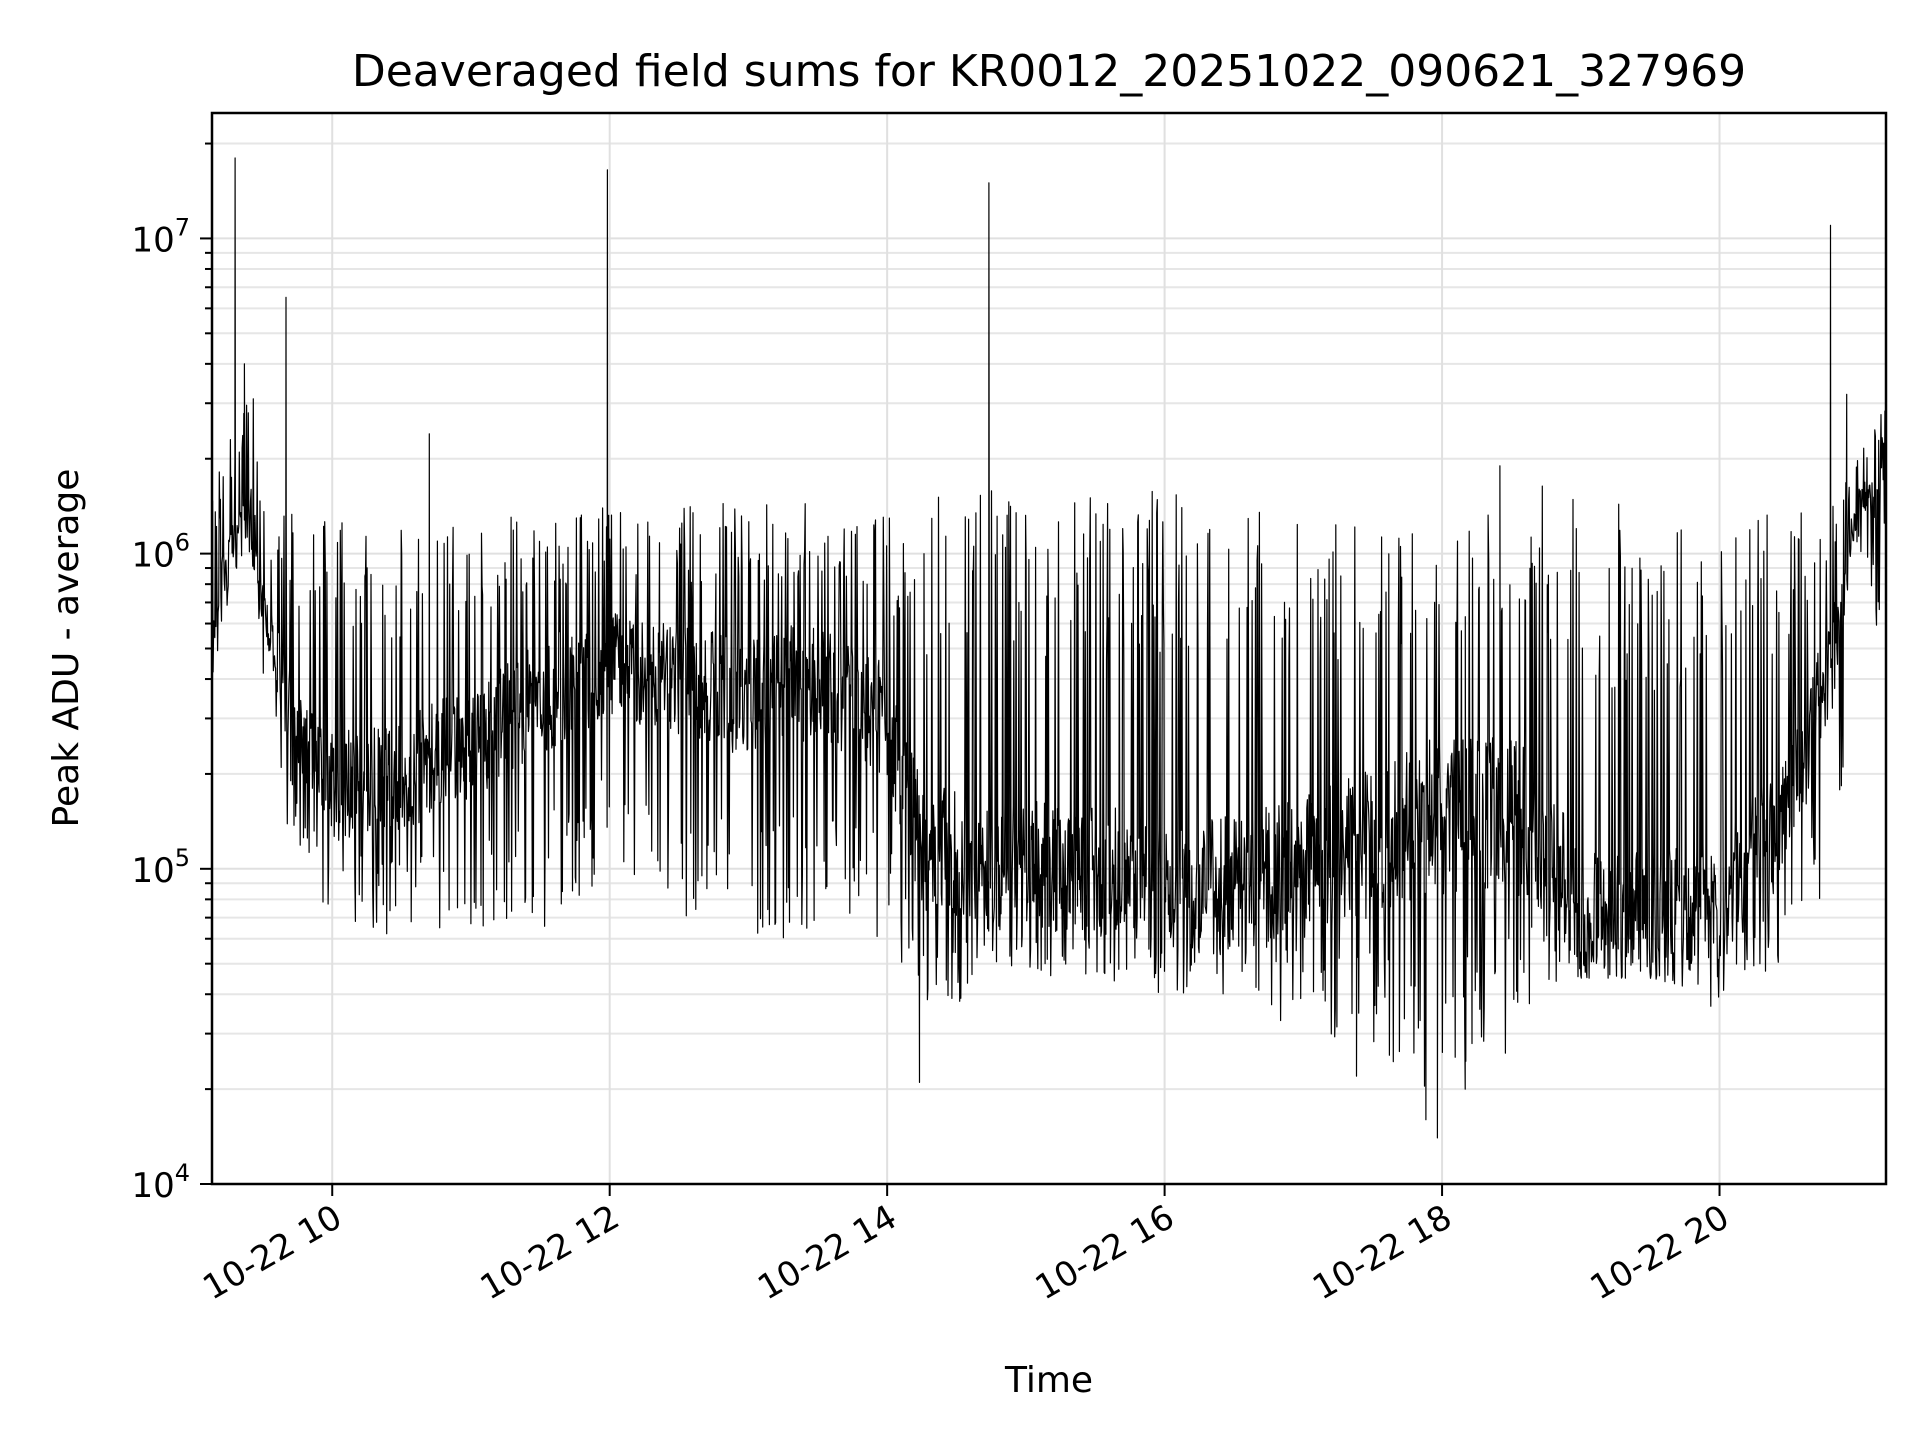  Describe the element at coordinates (1660, 1252) in the screenshot. I see `x-tick-label: 10-22 20` at that location.